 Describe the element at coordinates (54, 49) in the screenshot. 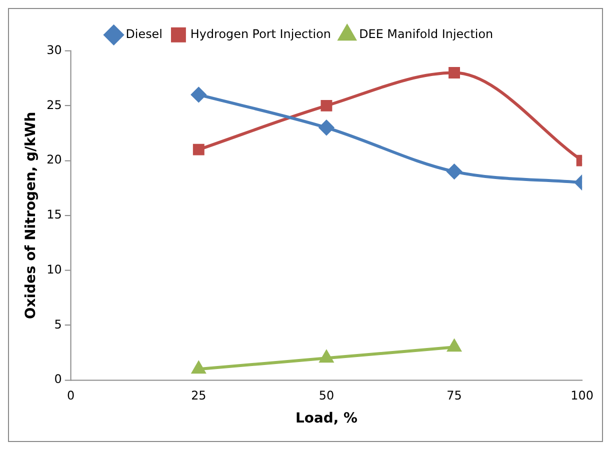

I see `y-tick-label: 30` at that location.